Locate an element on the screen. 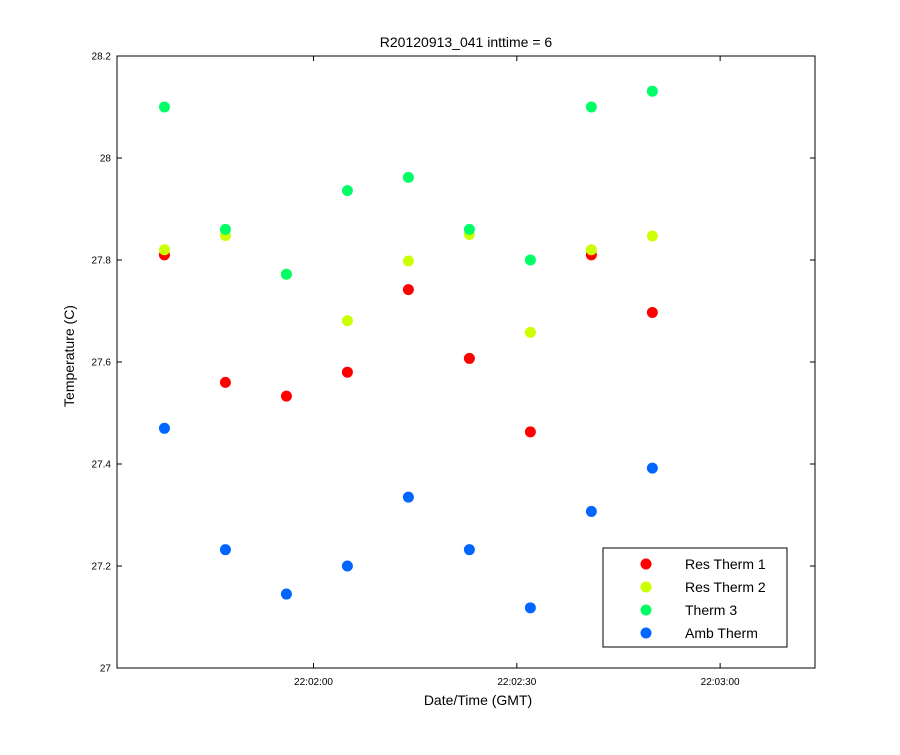 This screenshot has width=900, height=755. series-amb-therm is located at coordinates (408, 518).